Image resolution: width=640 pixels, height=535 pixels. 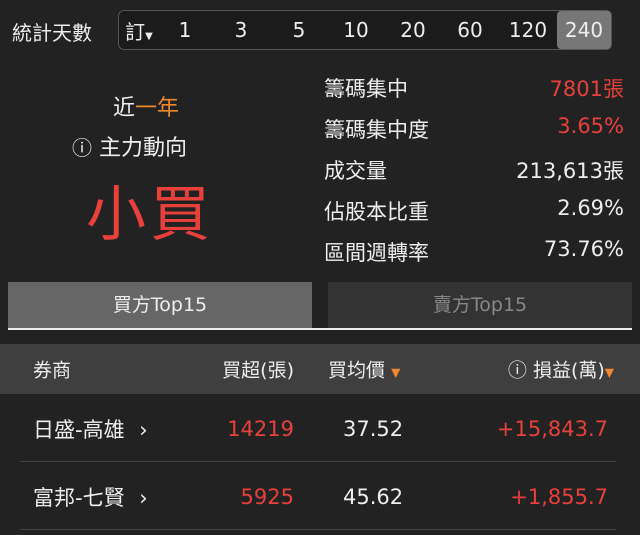 I want to click on stat-value: 3.65%, so click(x=590, y=126).